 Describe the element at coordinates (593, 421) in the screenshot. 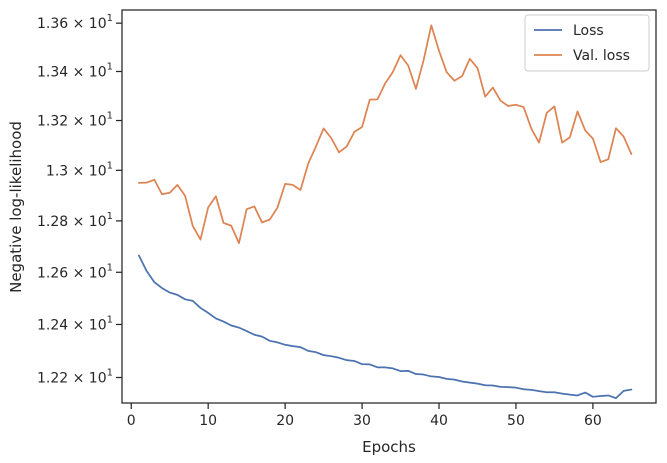

I see `x-tick-label: 60` at that location.